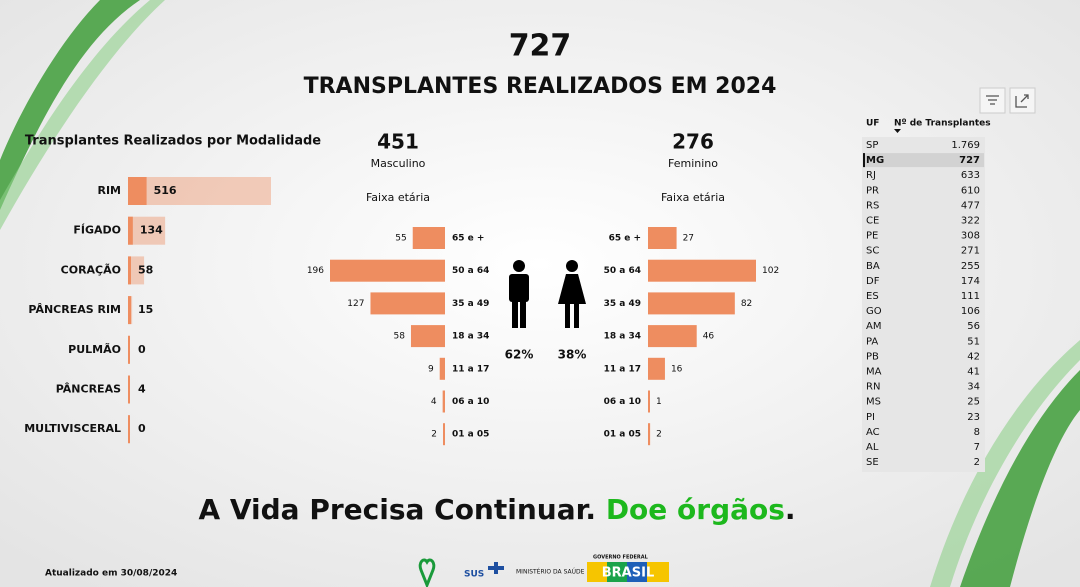 The image size is (1080, 587). Describe the element at coordinates (659, 402) in the screenshot. I see `value-label: 1` at that location.